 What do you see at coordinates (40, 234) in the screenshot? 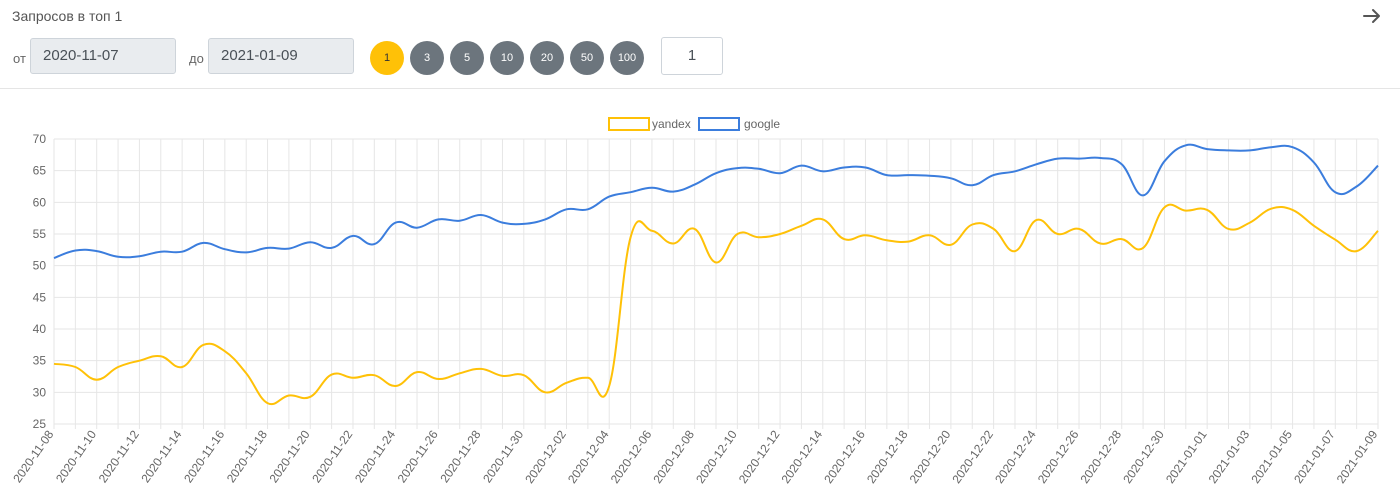
I see `y-tick-label: 55` at bounding box center [40, 234].